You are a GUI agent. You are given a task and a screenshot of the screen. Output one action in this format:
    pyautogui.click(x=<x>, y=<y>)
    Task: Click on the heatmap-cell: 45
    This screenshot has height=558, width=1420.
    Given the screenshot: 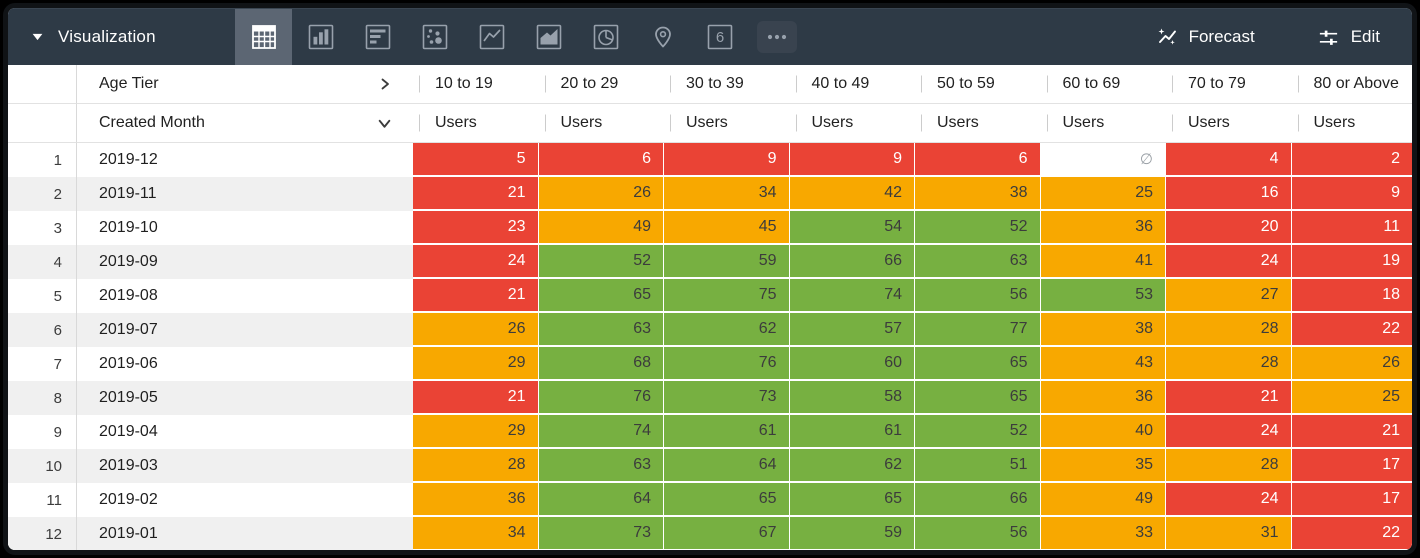 What is the action you would take?
    pyautogui.click(x=727, y=228)
    